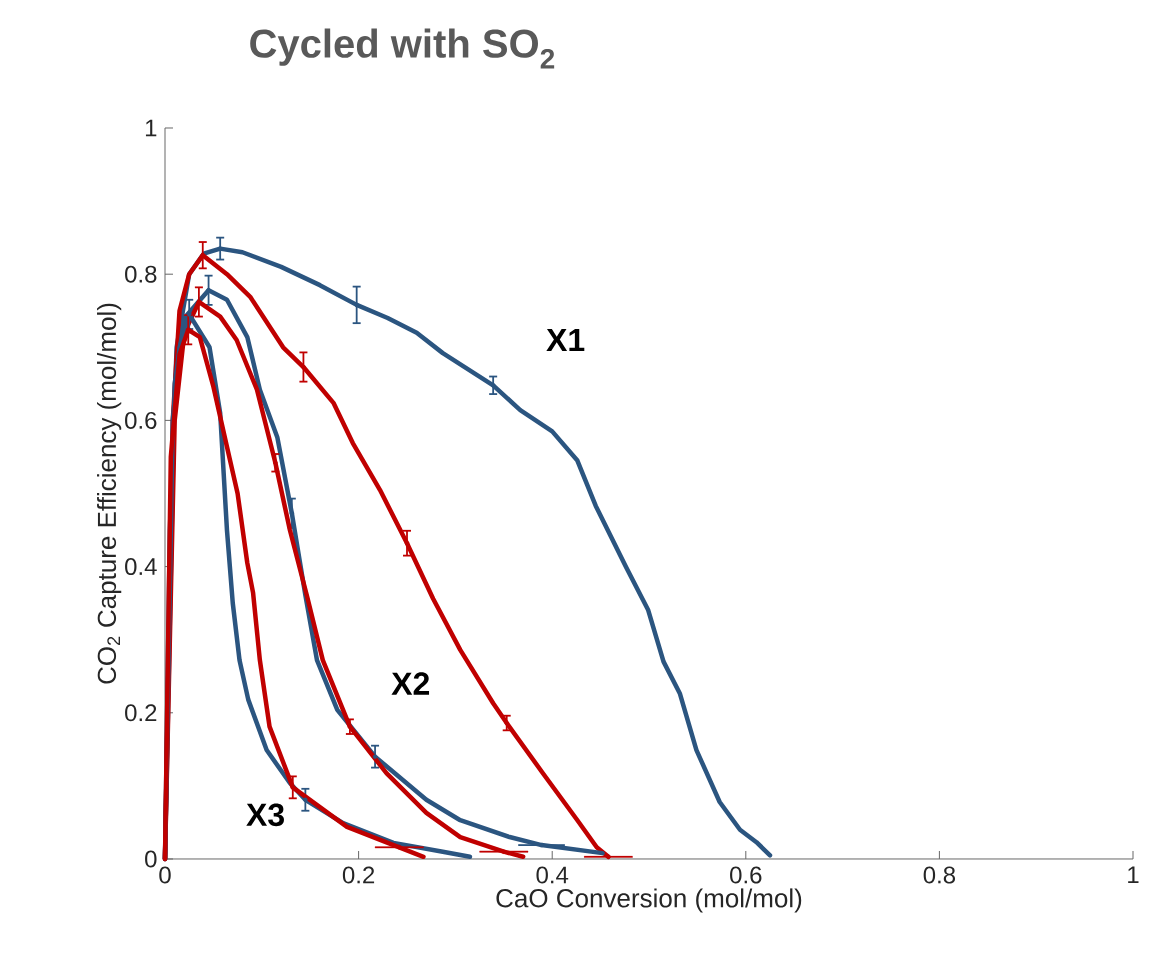 The height and width of the screenshot is (980, 1163). I want to click on x-tick-label: 0.8, so click(939, 875).